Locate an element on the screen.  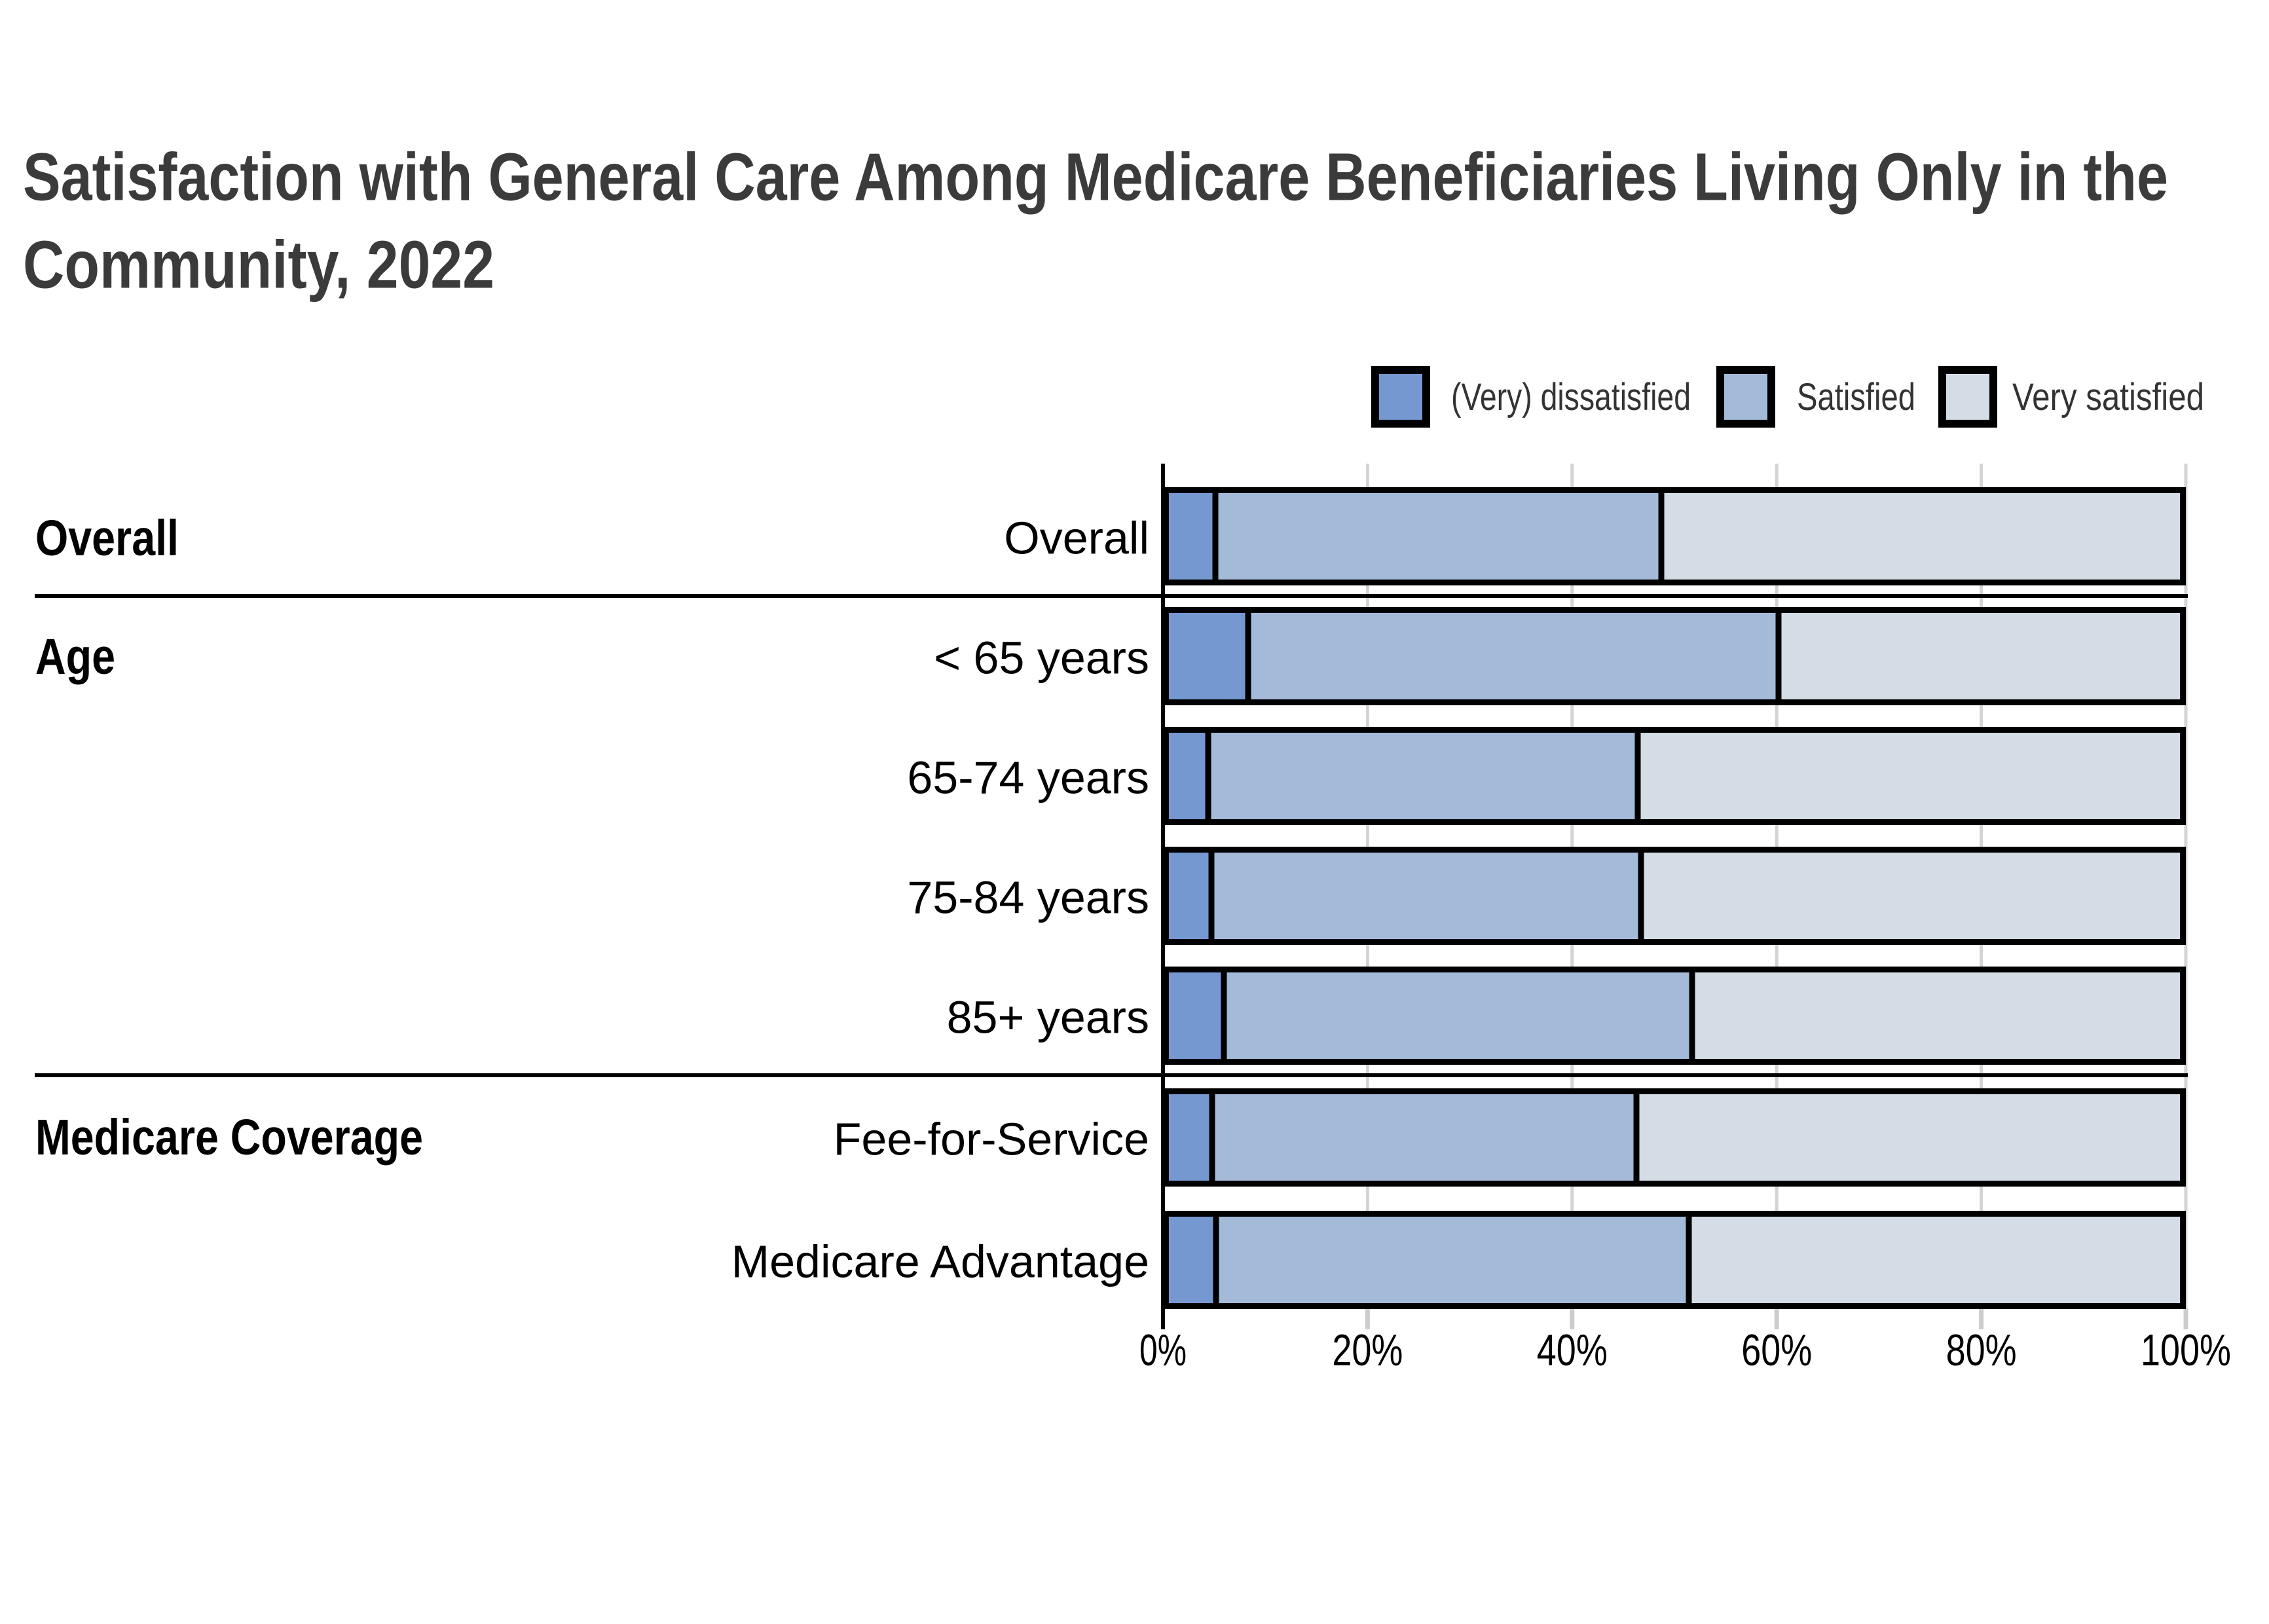
svg-text: < 65 years is located at coordinates (1041, 658).